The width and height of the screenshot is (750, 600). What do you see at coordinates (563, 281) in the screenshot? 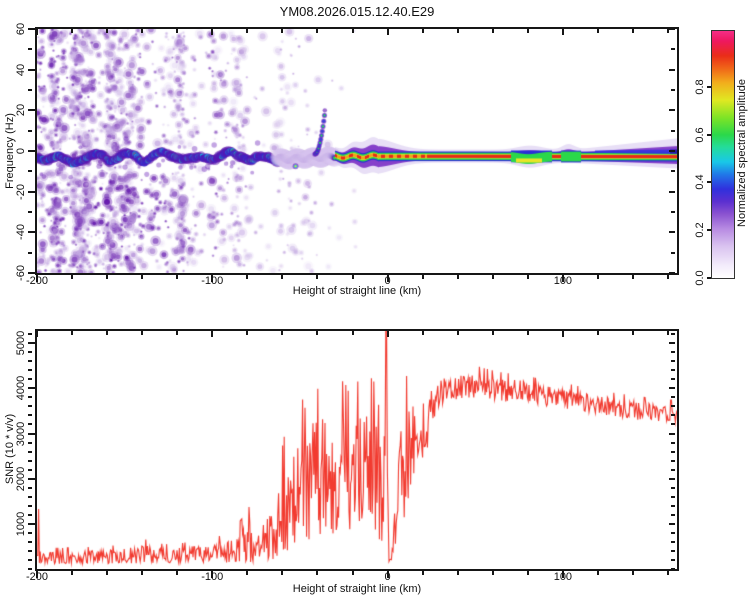
I see `spectrogram-x-tick-label: 100` at bounding box center [563, 281].